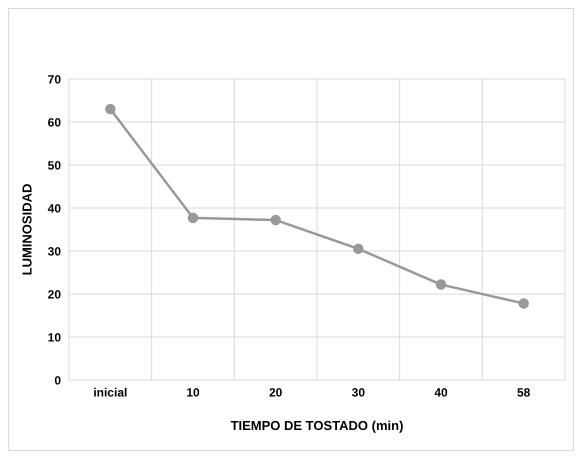  I want to click on x-axis-title: TIEMPO DE TOSTADO (min), so click(317, 425).